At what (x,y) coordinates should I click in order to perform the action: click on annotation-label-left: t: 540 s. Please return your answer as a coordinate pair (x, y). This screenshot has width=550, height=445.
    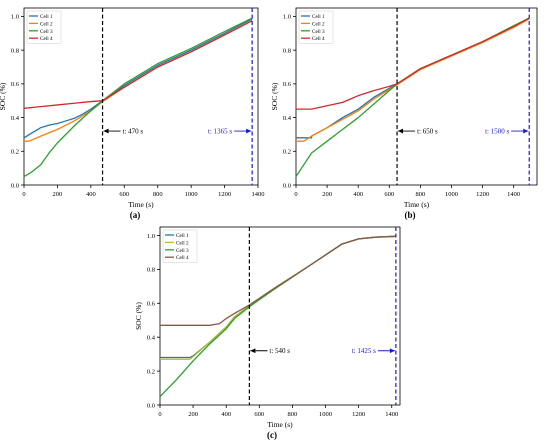
    Looking at the image, I should click on (279, 351).